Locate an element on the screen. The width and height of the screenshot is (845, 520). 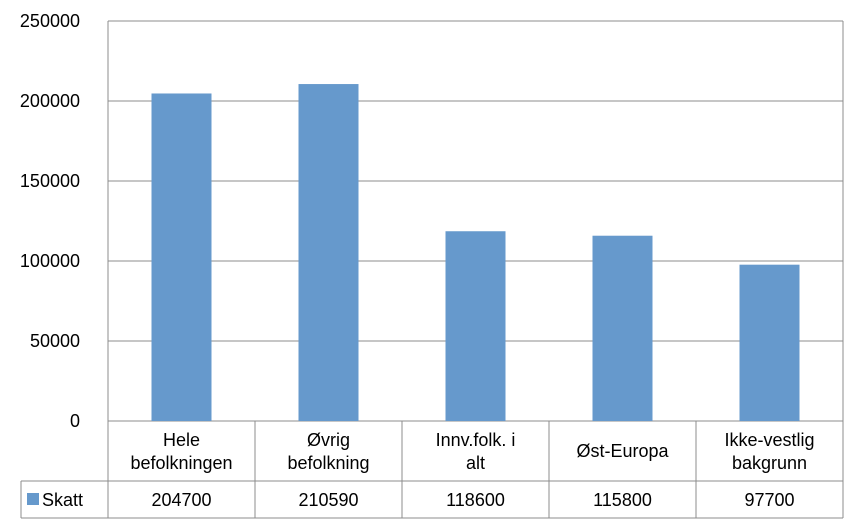
y-tick-label: 150000 is located at coordinates (50, 181).